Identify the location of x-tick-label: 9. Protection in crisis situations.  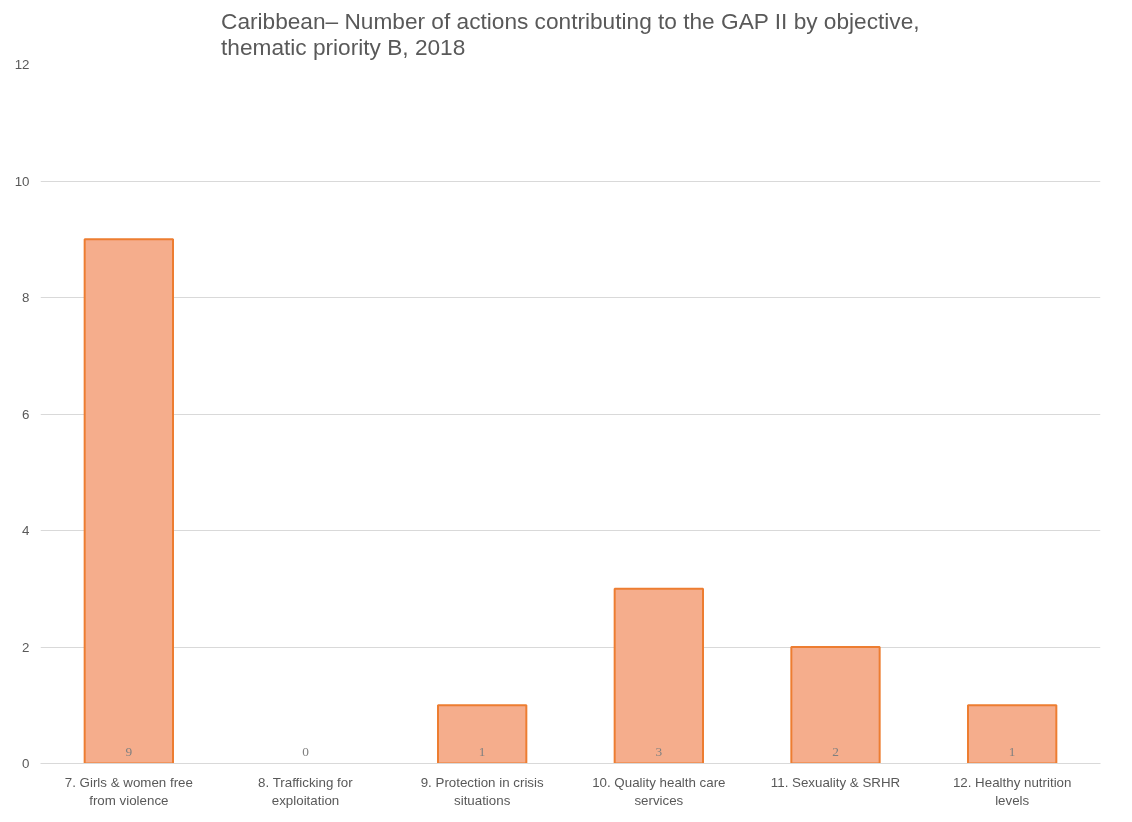
(482, 791).